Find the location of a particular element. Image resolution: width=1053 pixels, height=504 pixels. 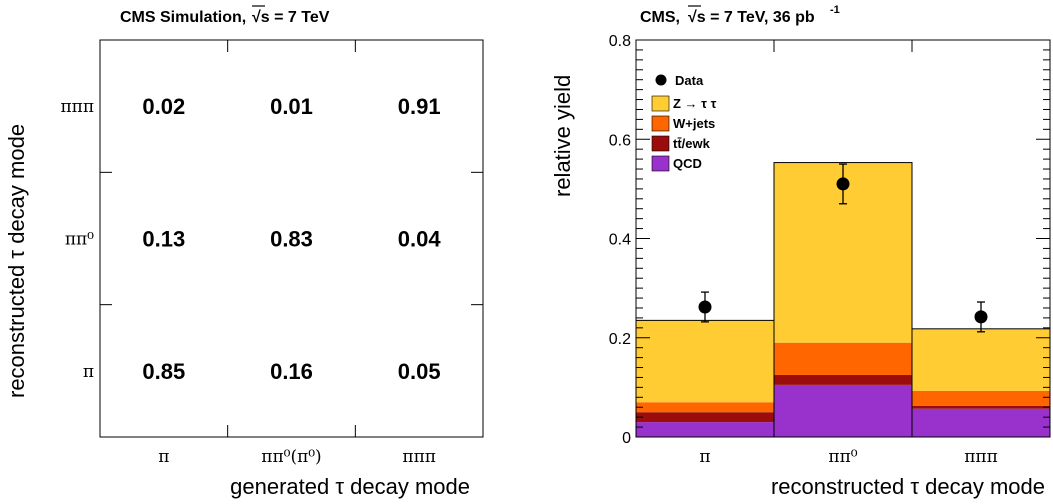

x-tick-label: πππ is located at coordinates (981, 457).